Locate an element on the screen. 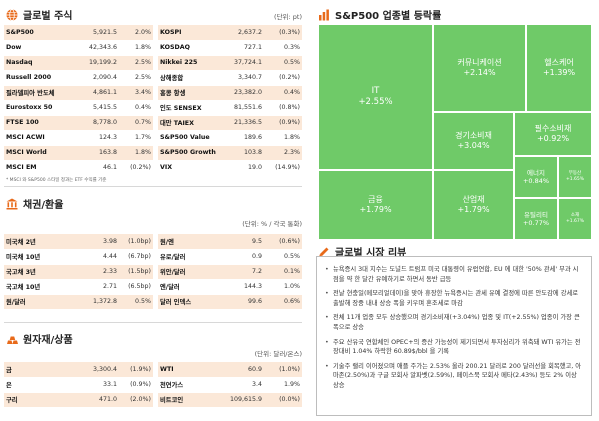  table-row: 미국채 2년 3.98 (1.0bp) 원/엔 9.5 (0.6%) is located at coordinates (153, 242).